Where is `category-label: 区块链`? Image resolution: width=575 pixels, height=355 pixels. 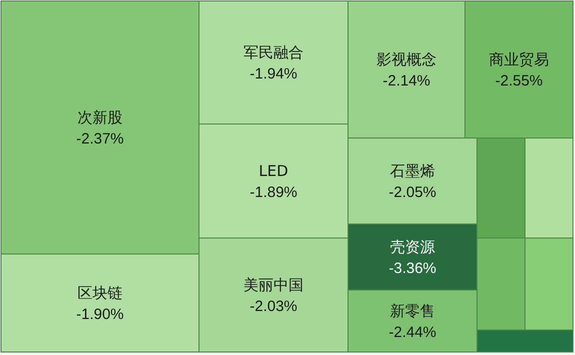 category-label: 区块链 is located at coordinates (100, 293).